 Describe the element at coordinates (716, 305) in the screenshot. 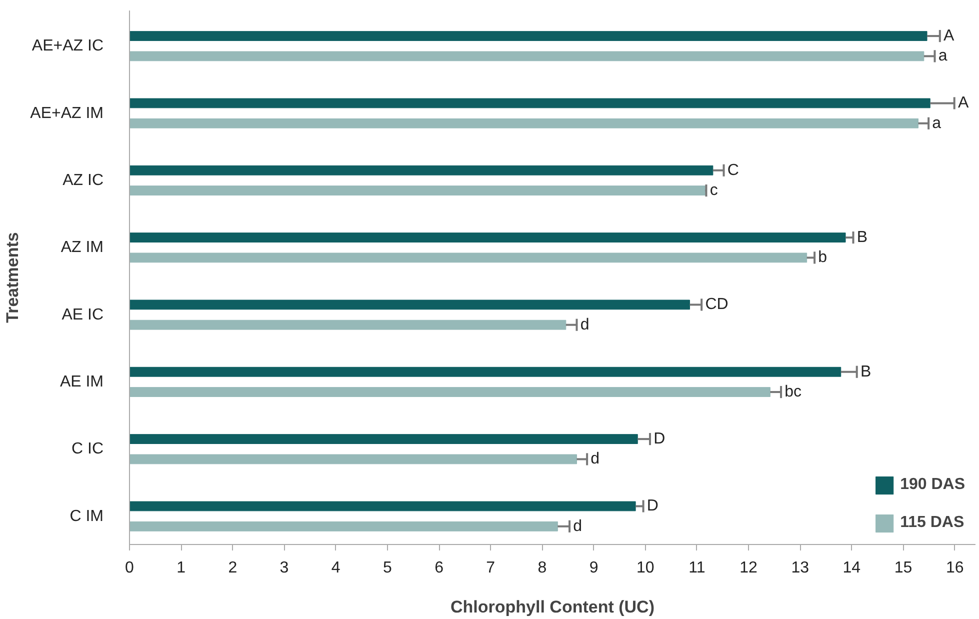

I see `data-label: CD` at that location.